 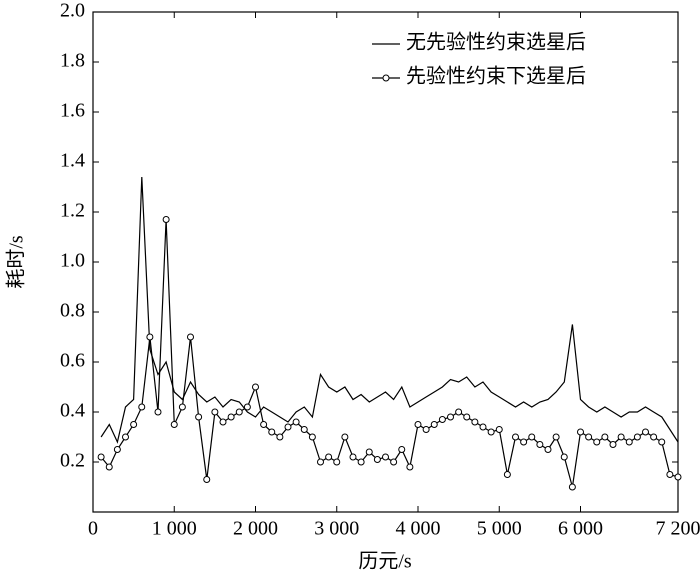 I want to click on y-tick-label: 1.0, so click(x=72, y=261).